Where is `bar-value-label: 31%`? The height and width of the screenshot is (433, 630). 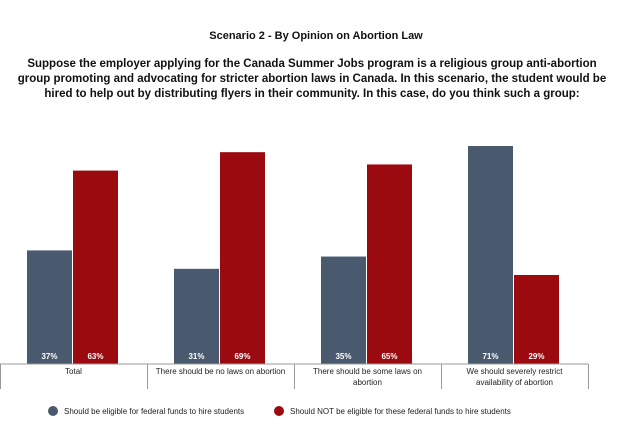 bar-value-label: 31% is located at coordinates (196, 356).